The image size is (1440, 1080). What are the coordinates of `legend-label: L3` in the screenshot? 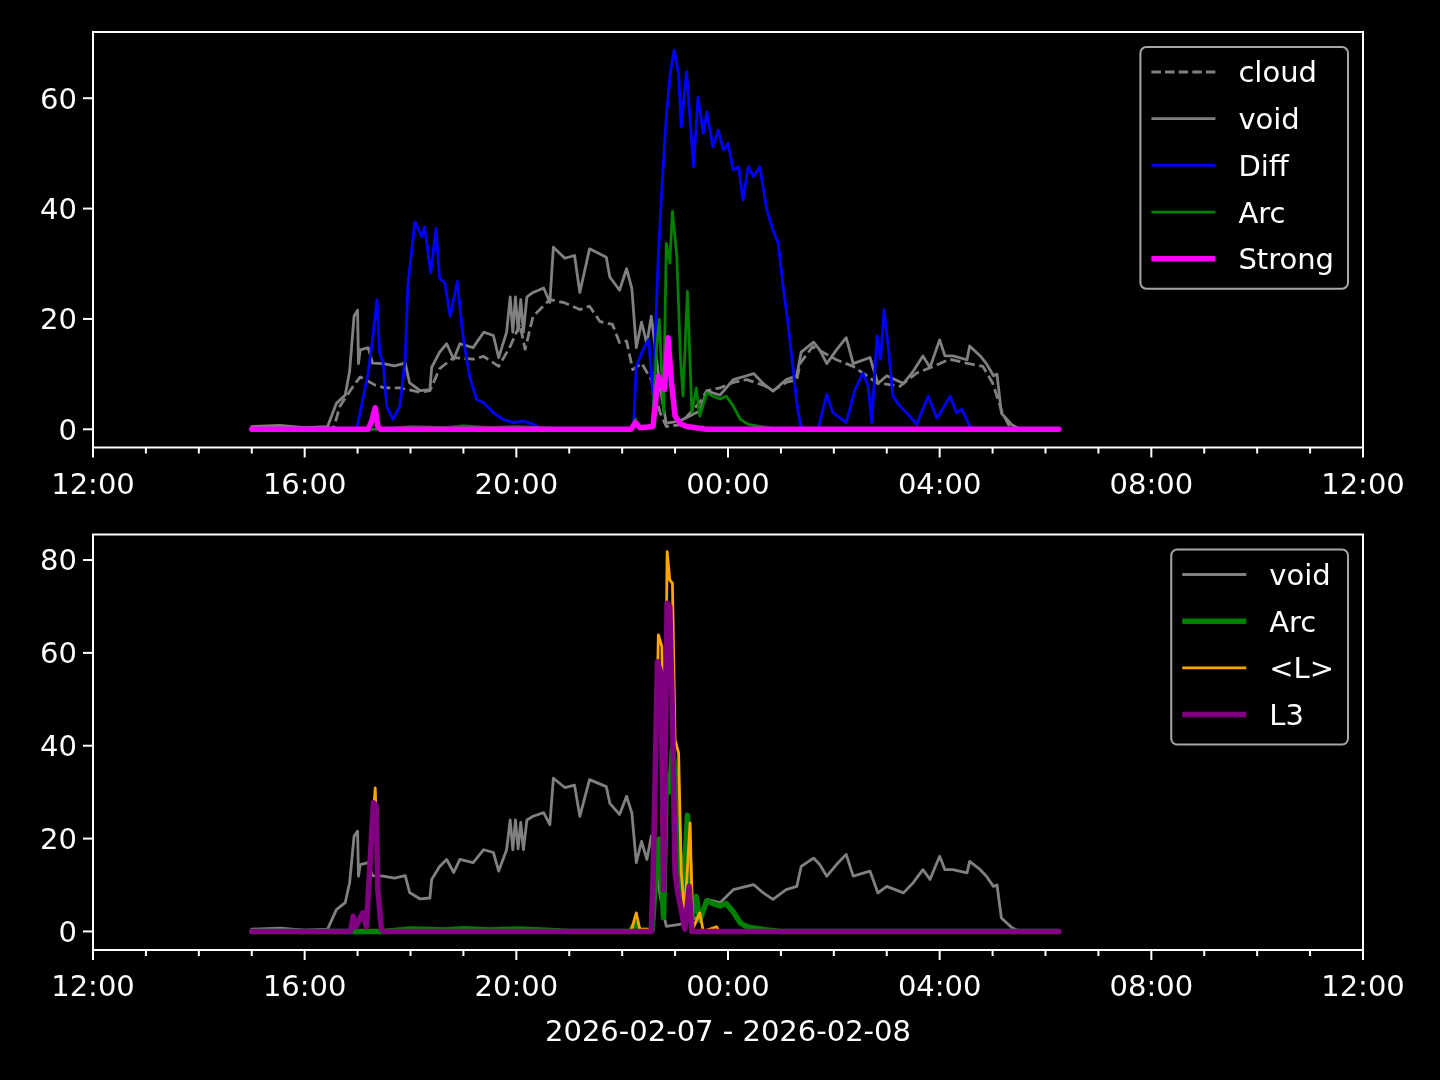 It's located at (1286, 715).